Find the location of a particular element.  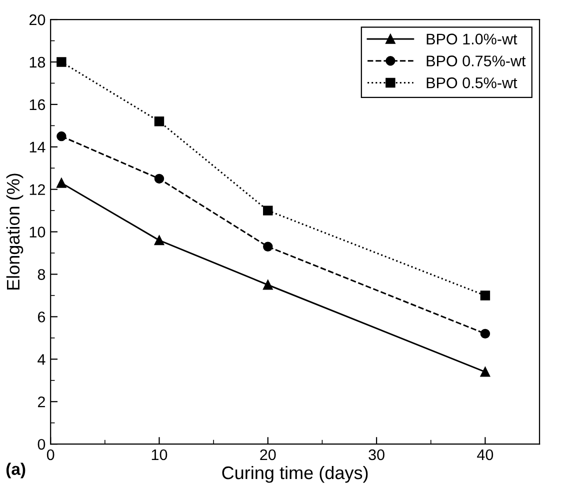

x-tick-label: 20 is located at coordinates (268, 454).